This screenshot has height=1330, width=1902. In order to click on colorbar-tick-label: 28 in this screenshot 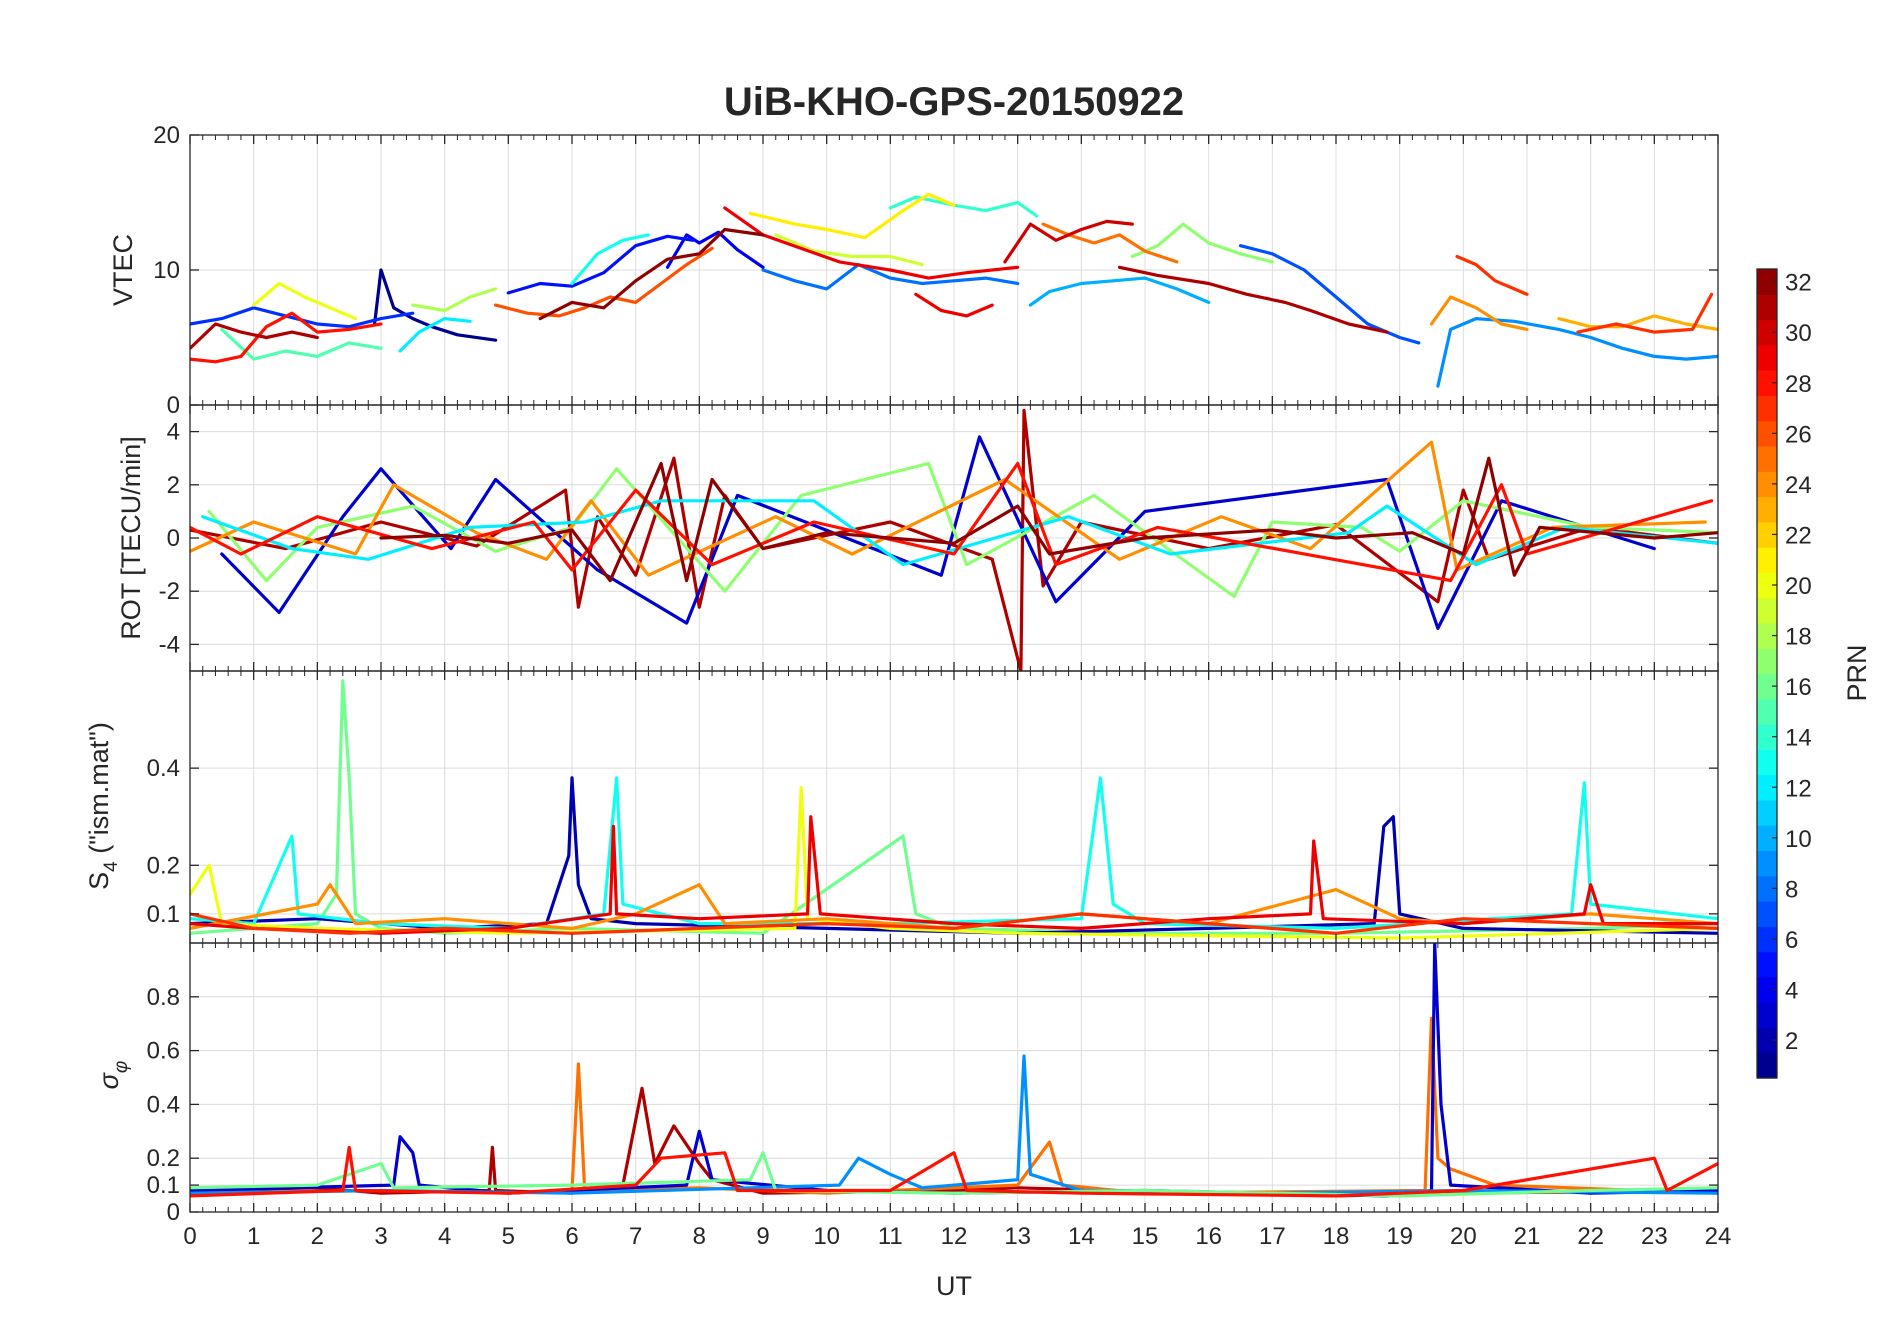, I will do `click(1798, 384)`.